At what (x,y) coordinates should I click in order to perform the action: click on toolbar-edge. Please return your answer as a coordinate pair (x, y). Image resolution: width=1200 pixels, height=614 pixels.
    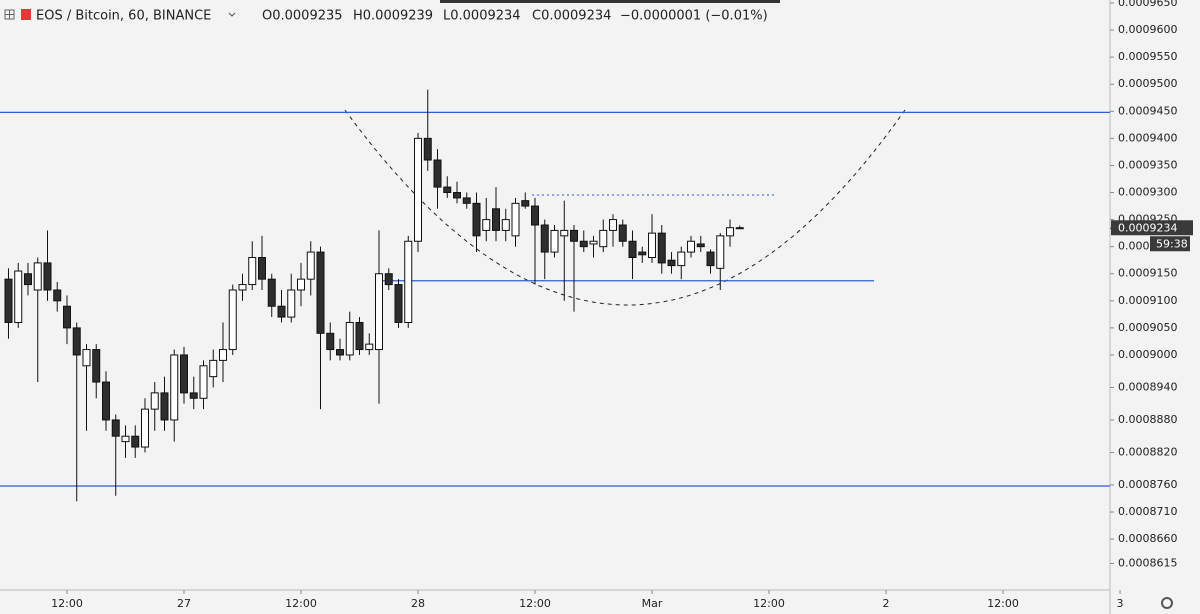
    Looking at the image, I should click on (610, 1).